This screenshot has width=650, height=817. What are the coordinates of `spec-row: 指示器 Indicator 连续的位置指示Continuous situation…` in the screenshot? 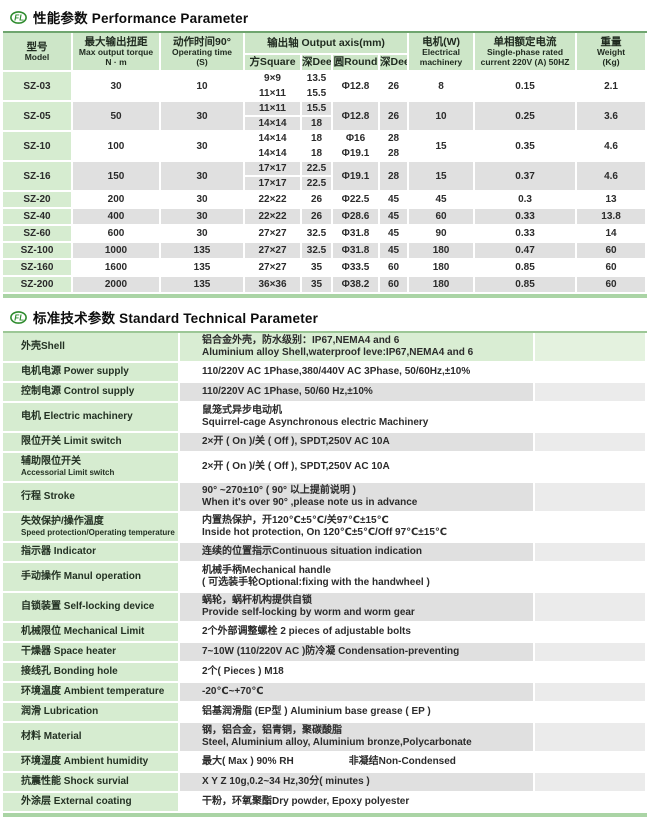 It's located at (325, 553).